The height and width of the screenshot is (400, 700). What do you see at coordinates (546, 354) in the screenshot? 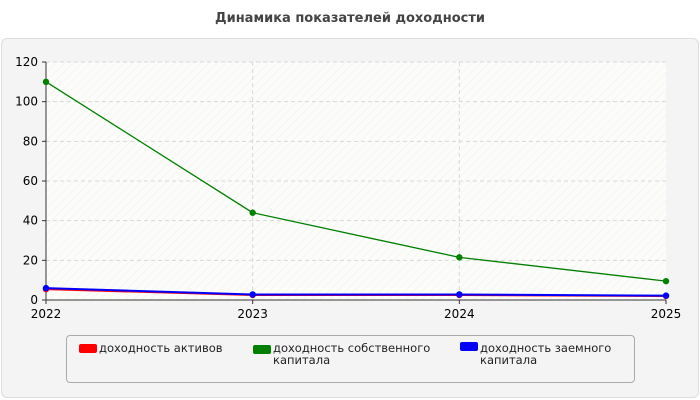
I see `legend-label: доходность заемного капитала` at bounding box center [546, 354].